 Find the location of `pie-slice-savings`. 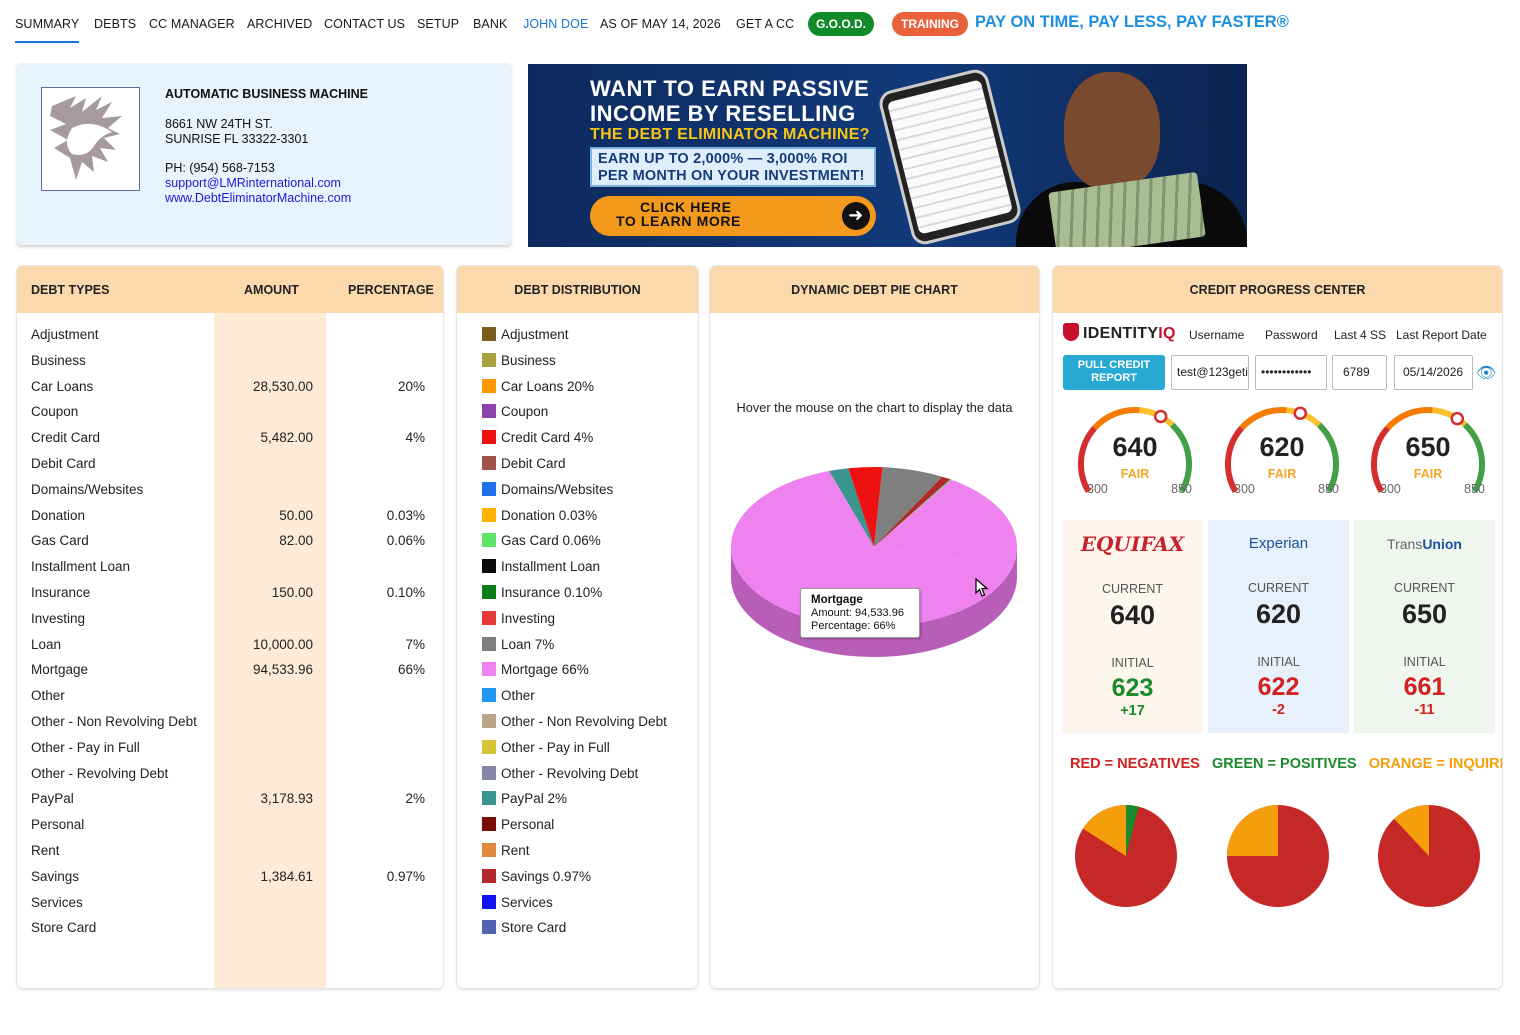

pie-slice-savings is located at coordinates (912, 511).